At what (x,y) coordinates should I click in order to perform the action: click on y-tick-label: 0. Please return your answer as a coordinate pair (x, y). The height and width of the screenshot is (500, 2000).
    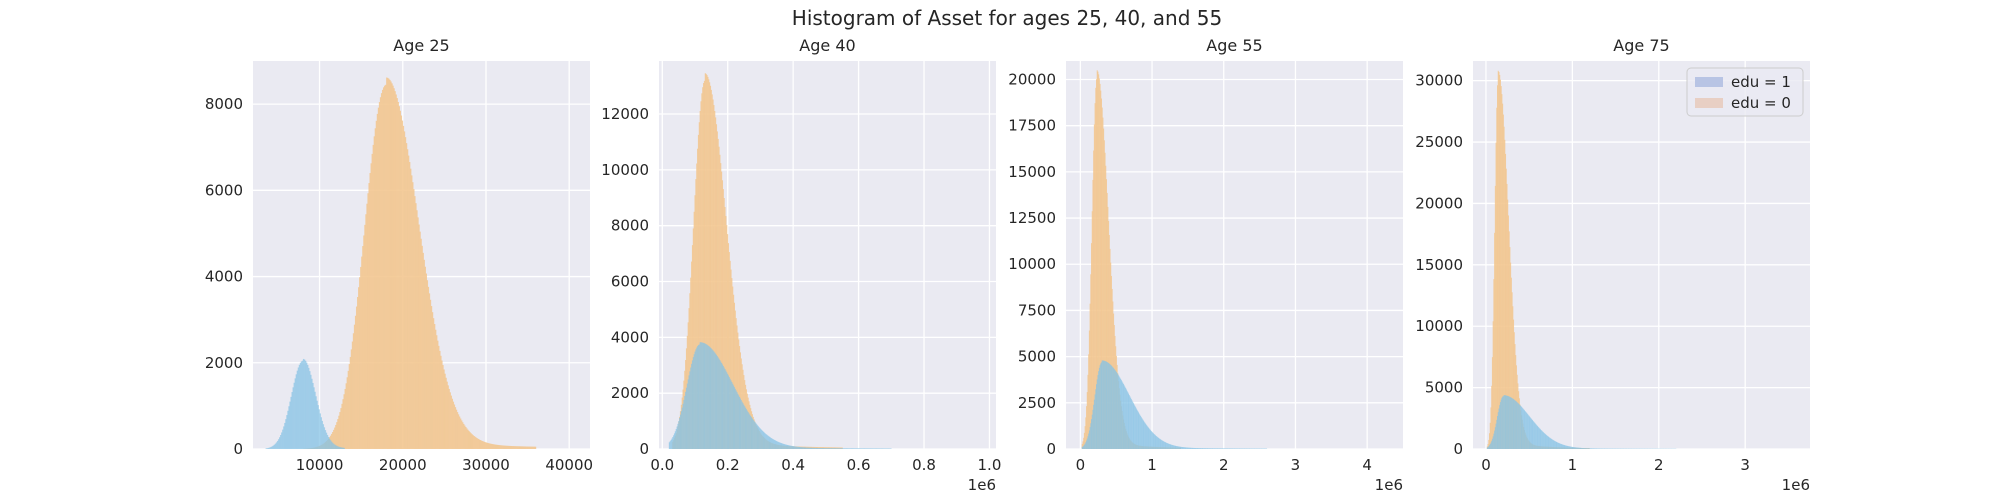
    Looking at the image, I should click on (1051, 449).